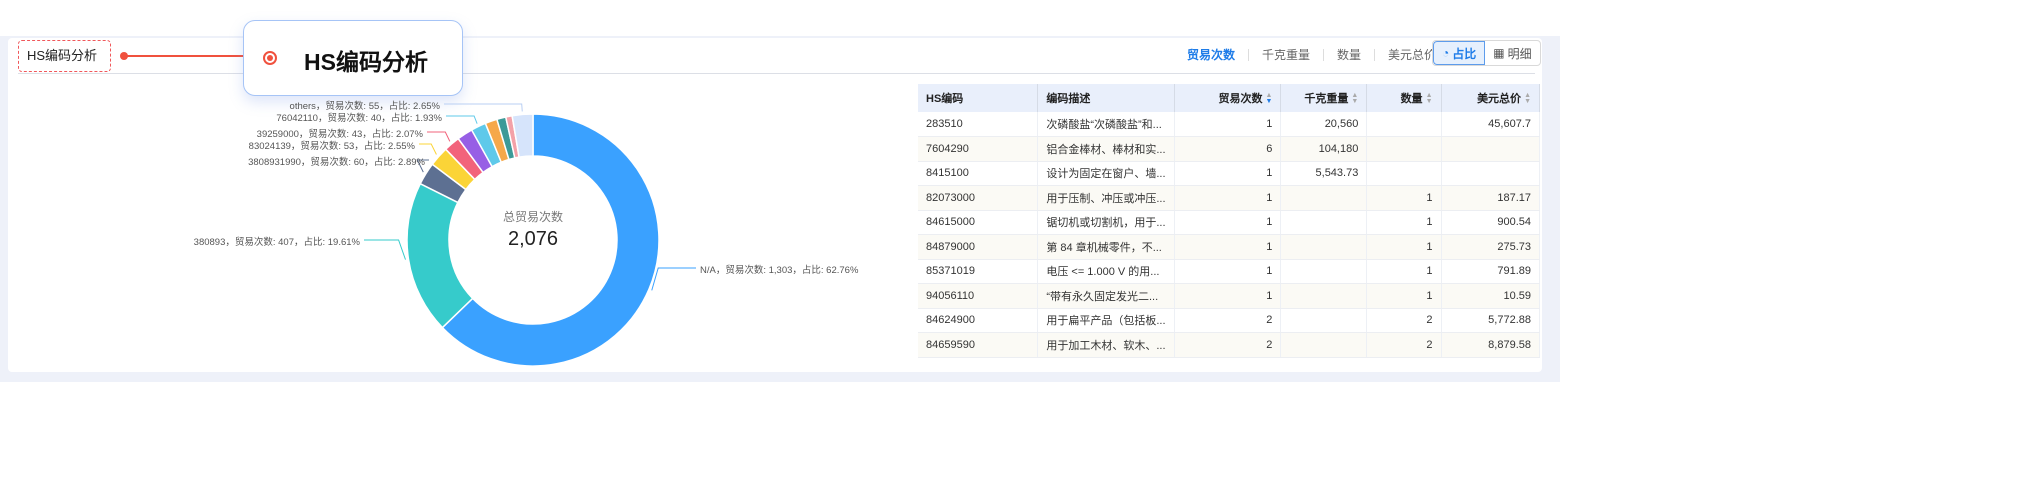 This screenshot has width=2040, height=496. What do you see at coordinates (1446, 53) in the screenshot?
I see `pie-icon: ◔` at bounding box center [1446, 53].